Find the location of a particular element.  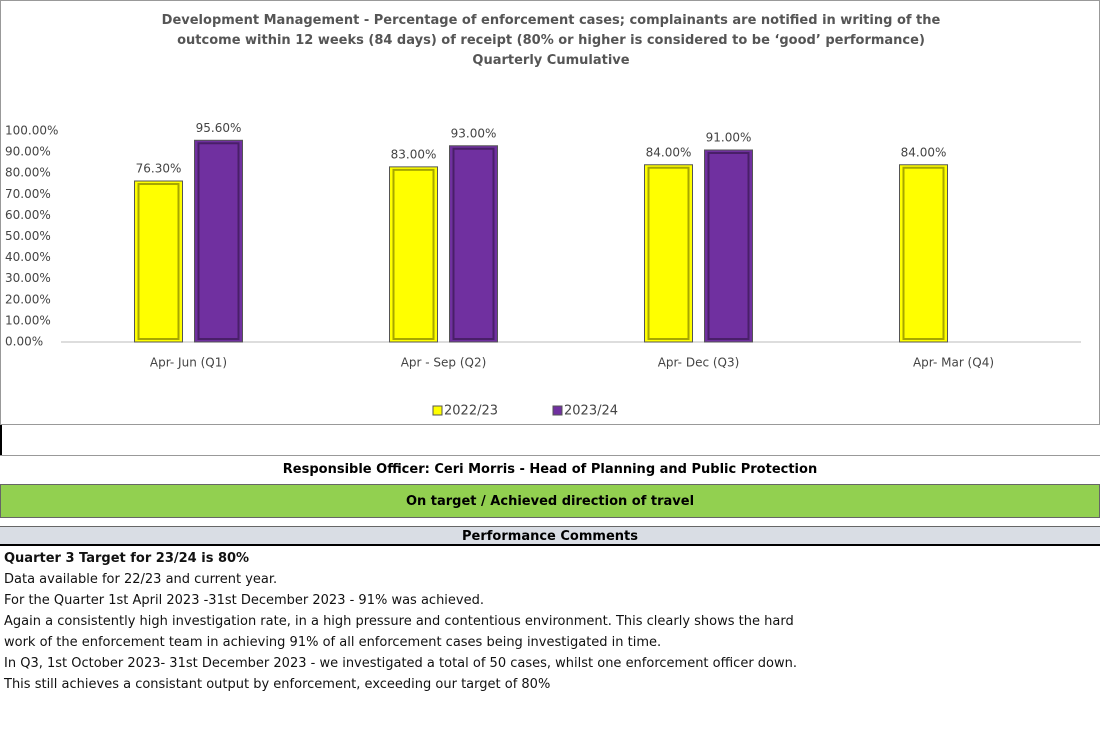

y-tick-label: 60.00% is located at coordinates (28, 215).